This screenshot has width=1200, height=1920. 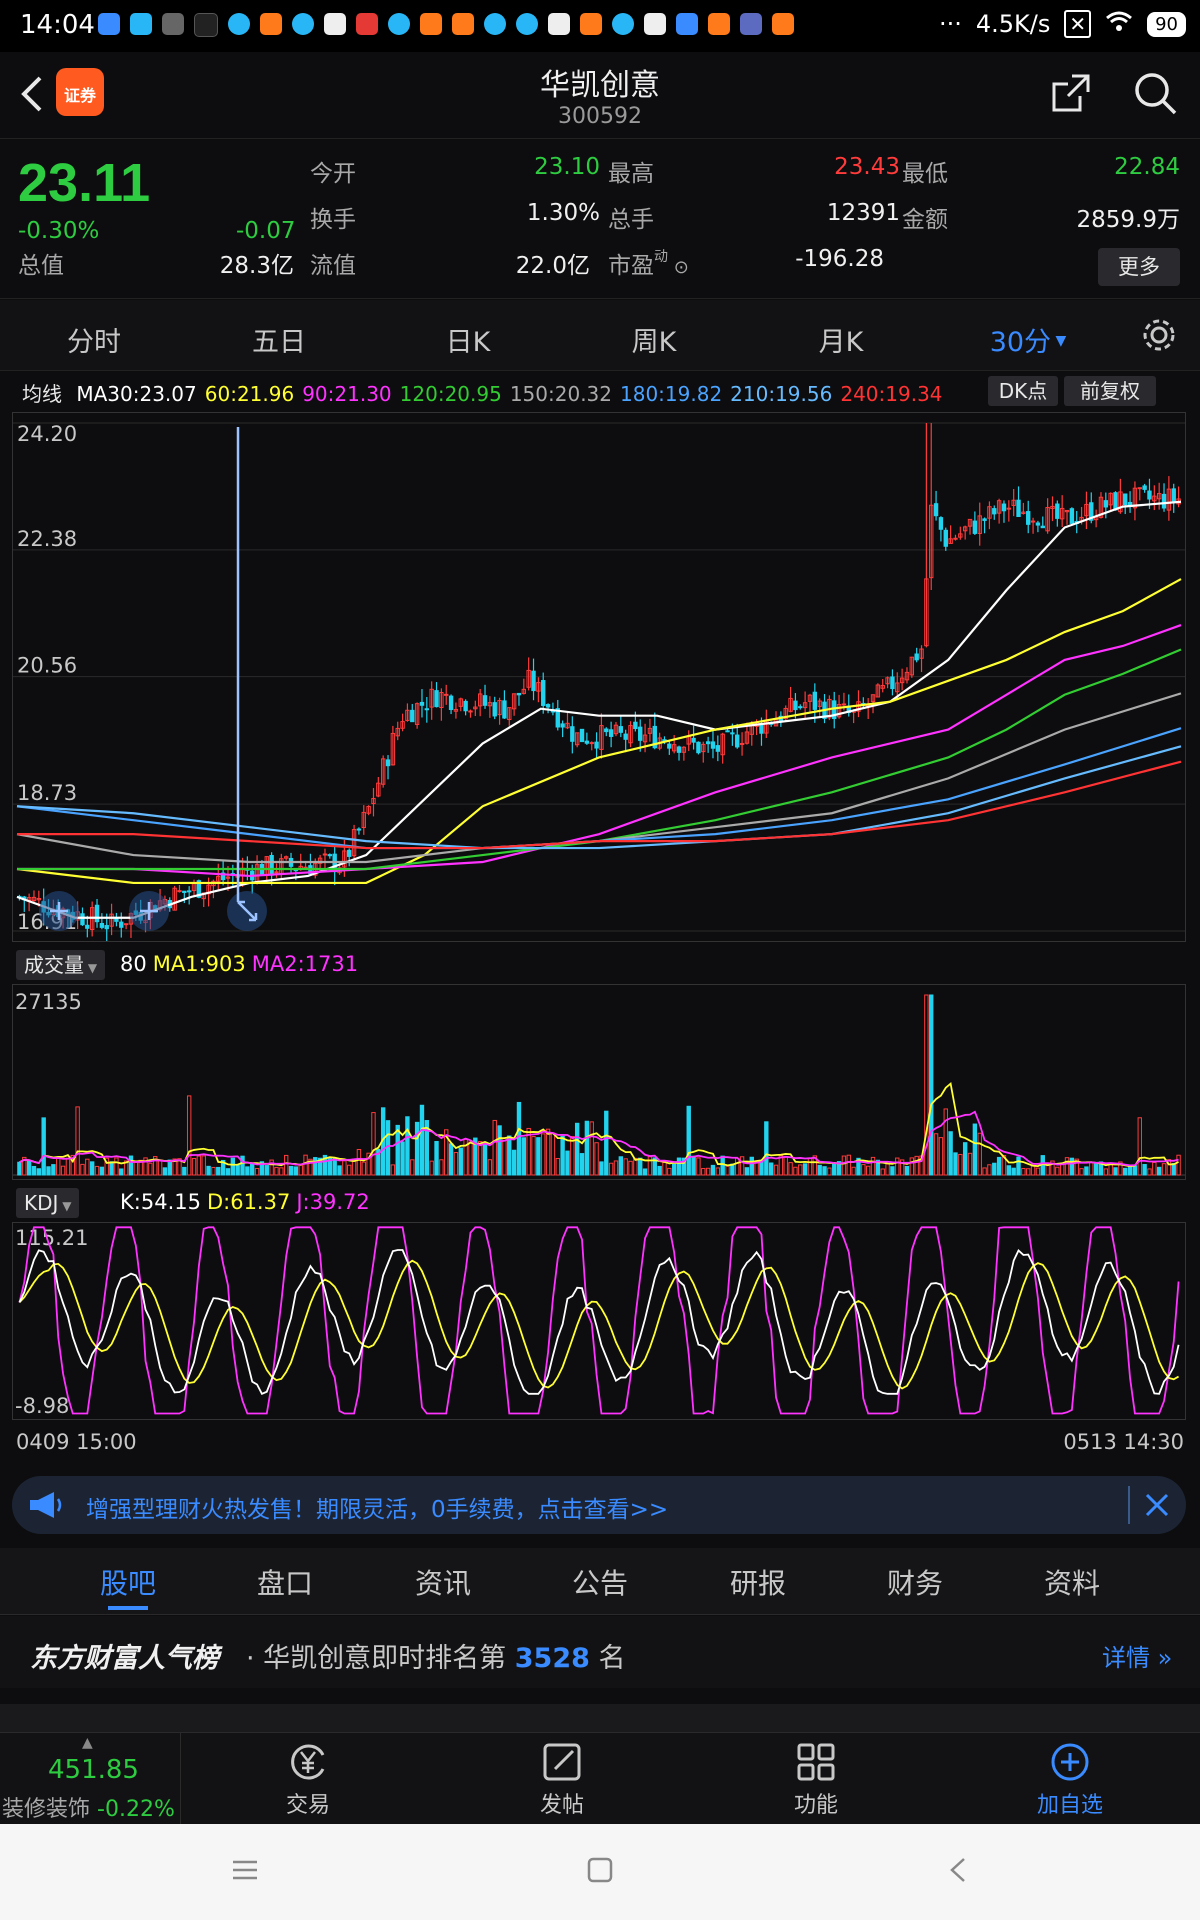 I want to click on tab-announcements: 公告, so click(x=599, y=1583).